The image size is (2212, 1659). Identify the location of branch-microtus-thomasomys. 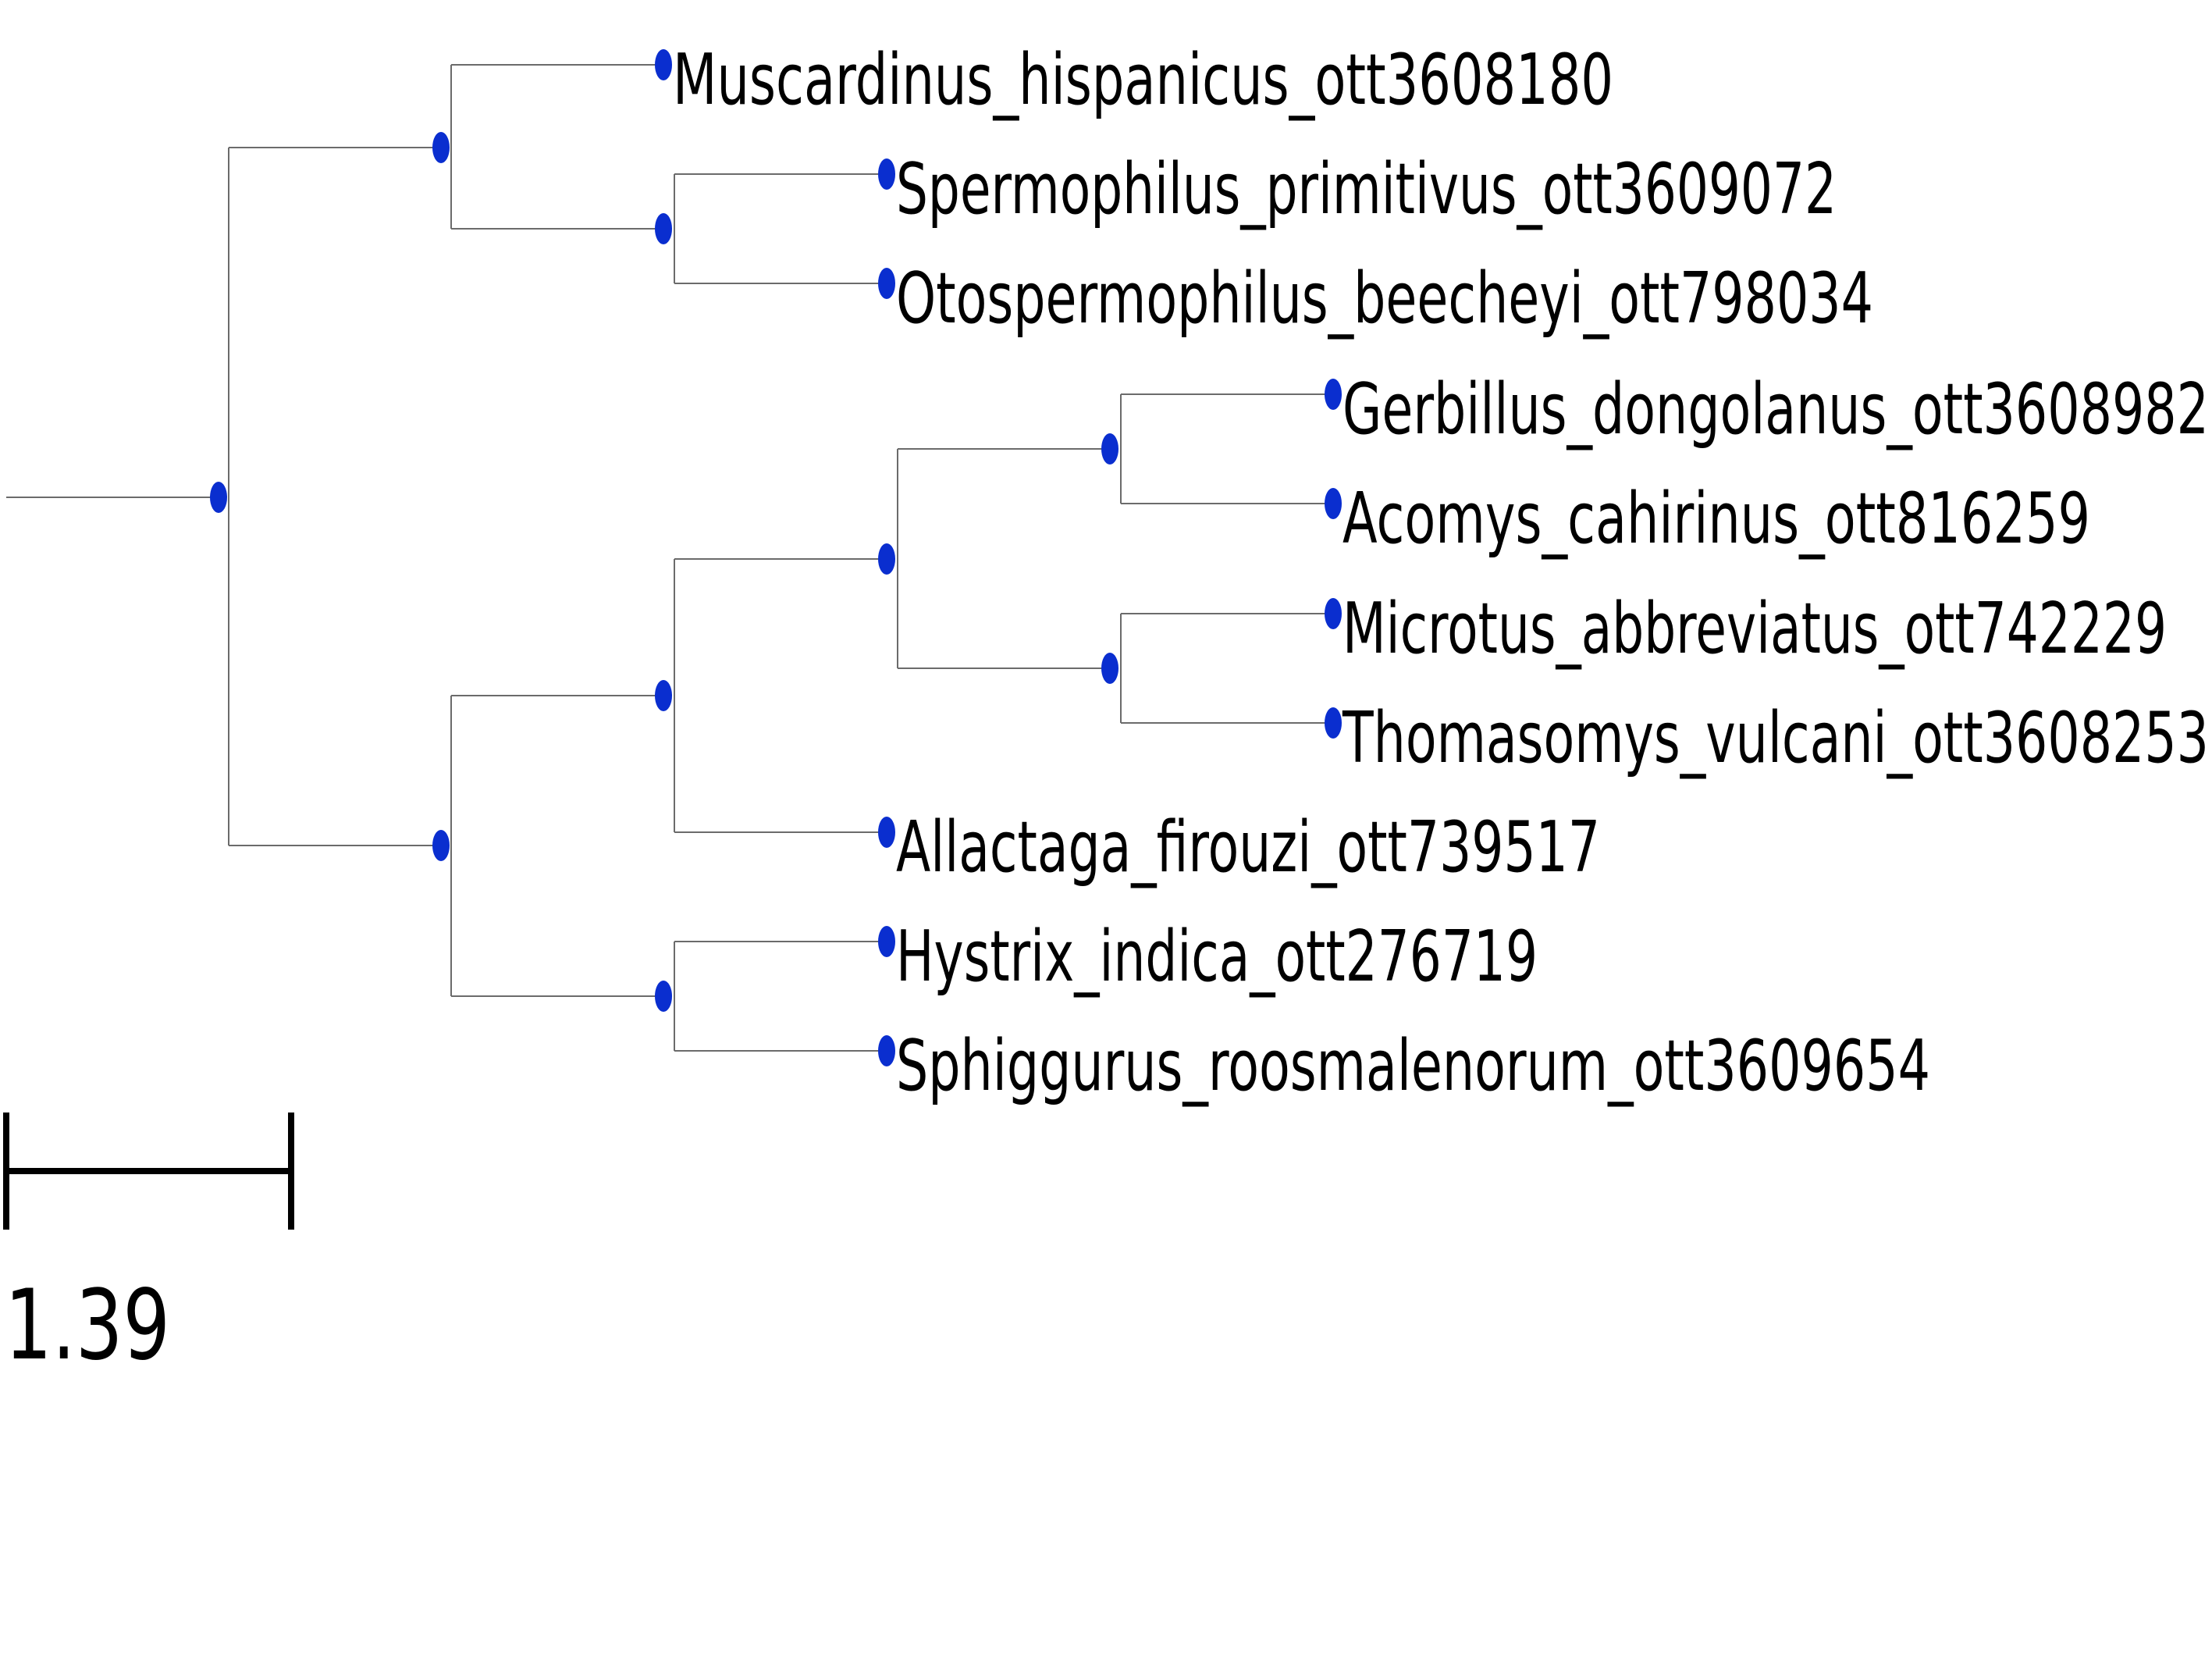
(1227, 668).